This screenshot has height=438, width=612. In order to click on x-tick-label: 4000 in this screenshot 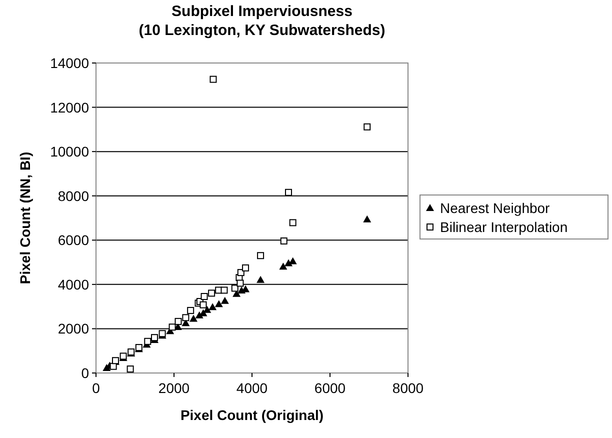, I will do `click(252, 388)`.